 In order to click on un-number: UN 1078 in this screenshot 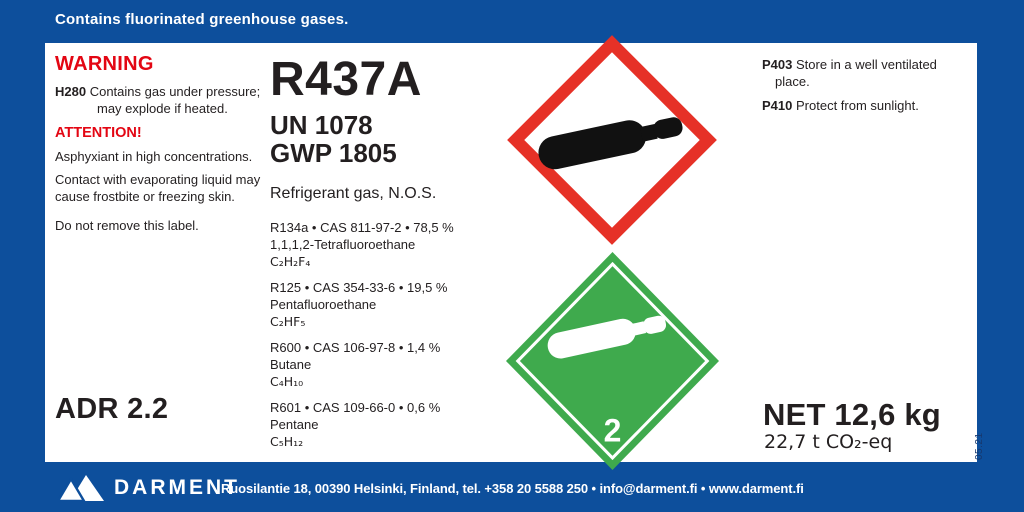, I will do `click(321, 125)`.